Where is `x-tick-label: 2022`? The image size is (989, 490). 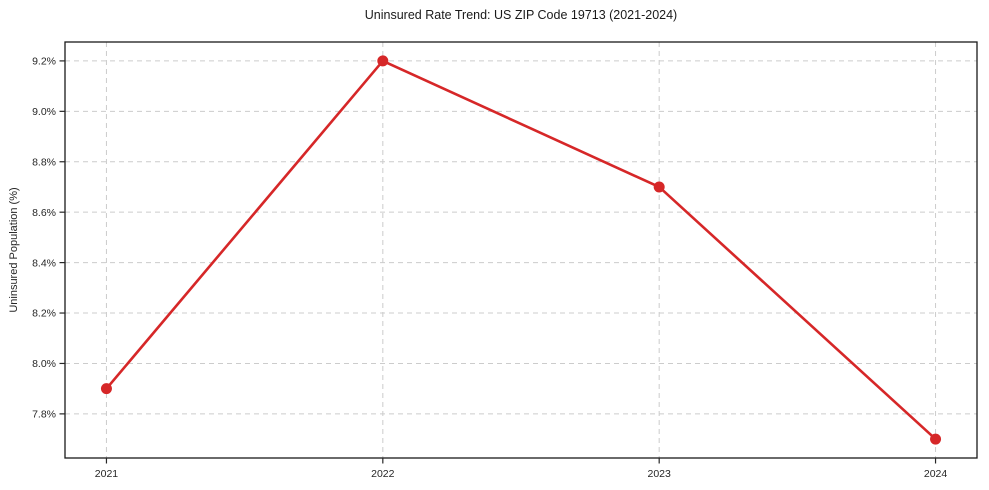
x-tick-label: 2022 is located at coordinates (383, 474).